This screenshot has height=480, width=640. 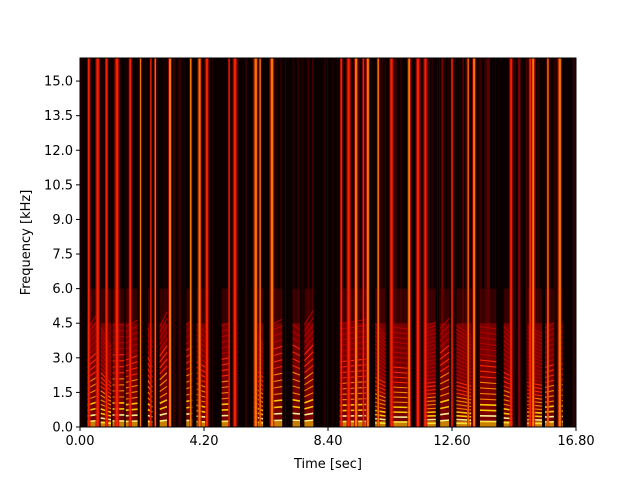 What do you see at coordinates (62, 393) in the screenshot?
I see `y-tick-label: 1.5` at bounding box center [62, 393].